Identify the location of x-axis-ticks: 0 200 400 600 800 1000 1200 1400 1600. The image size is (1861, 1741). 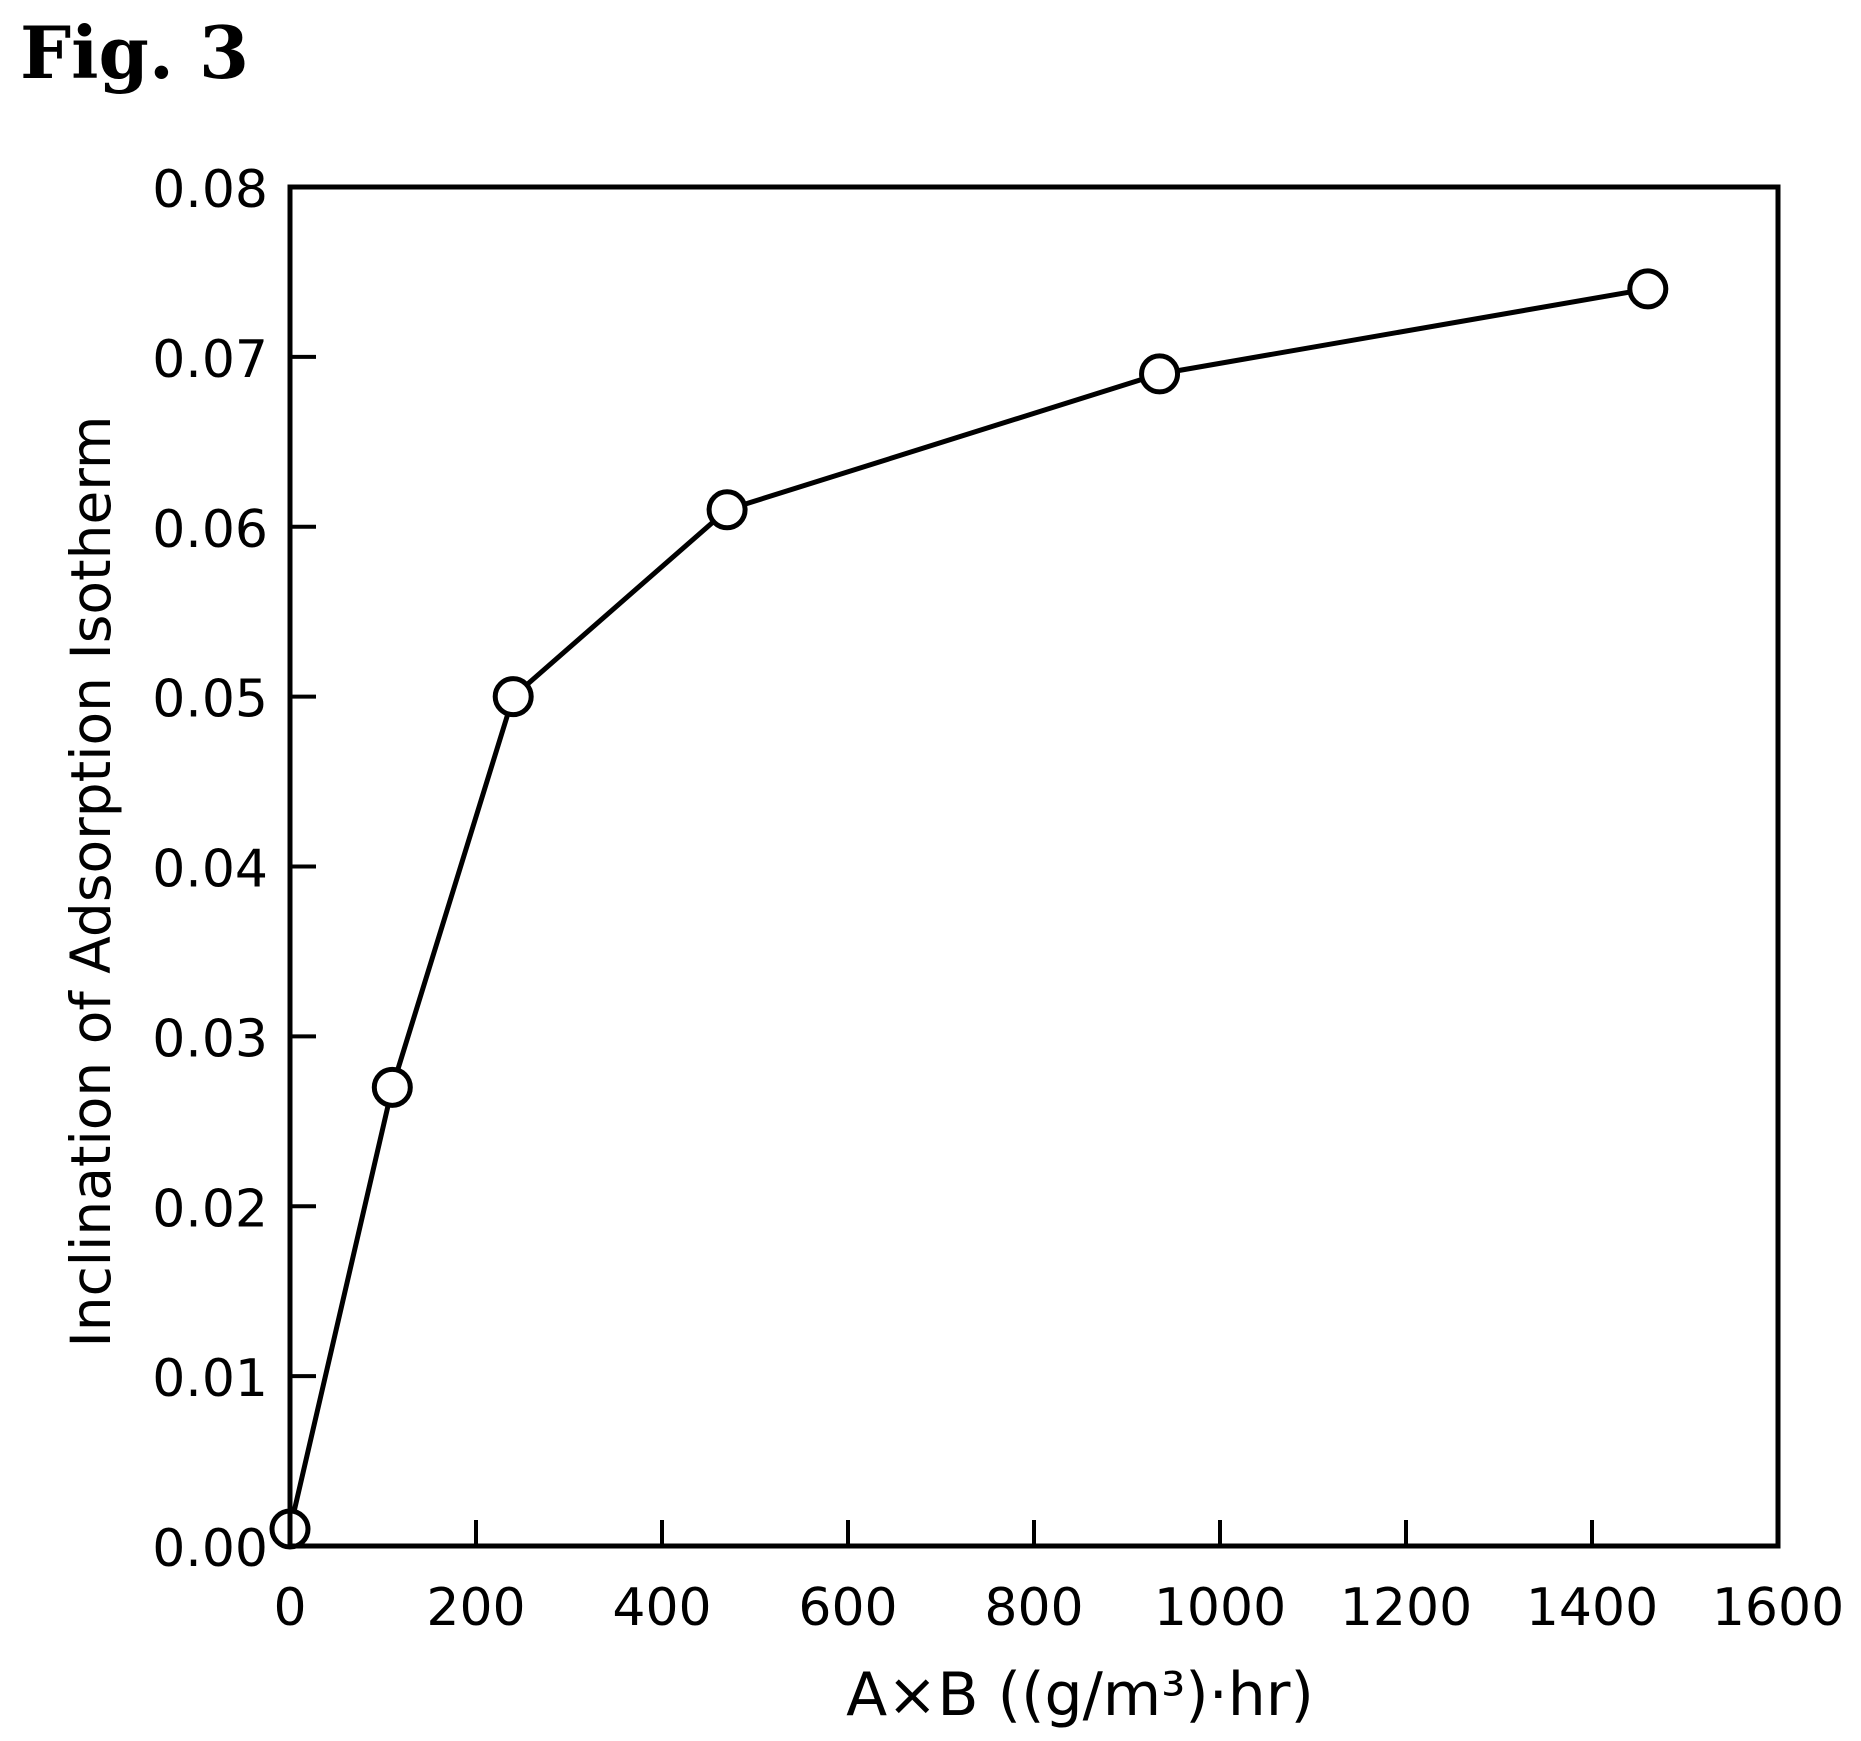
(1058, 1579).